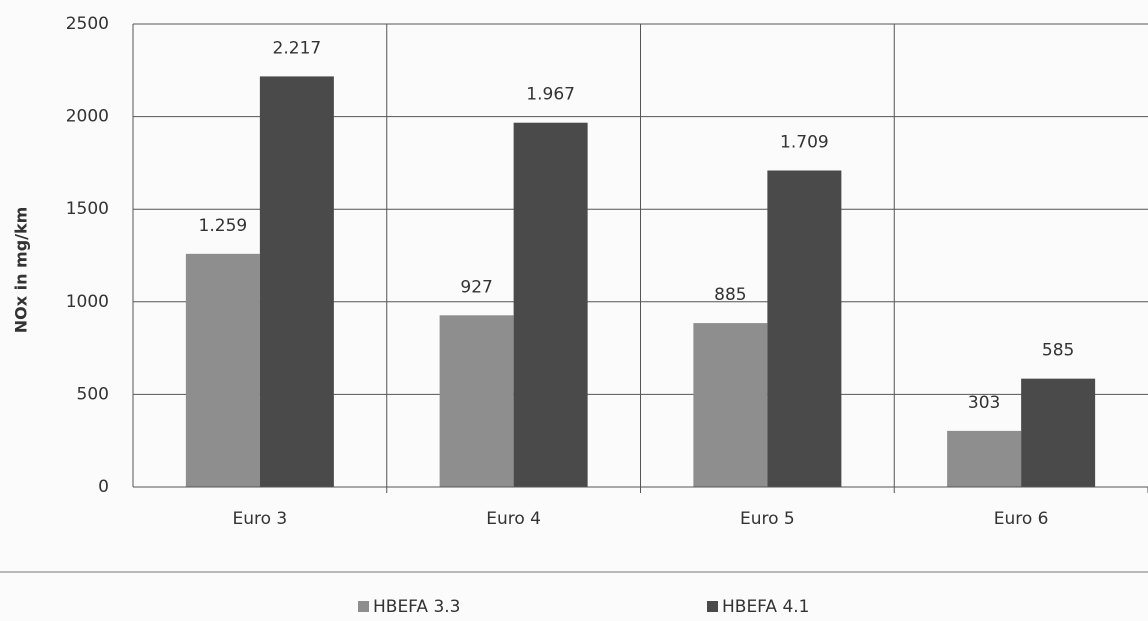  What do you see at coordinates (223, 226) in the screenshot?
I see `value-label: 1.259` at bounding box center [223, 226].